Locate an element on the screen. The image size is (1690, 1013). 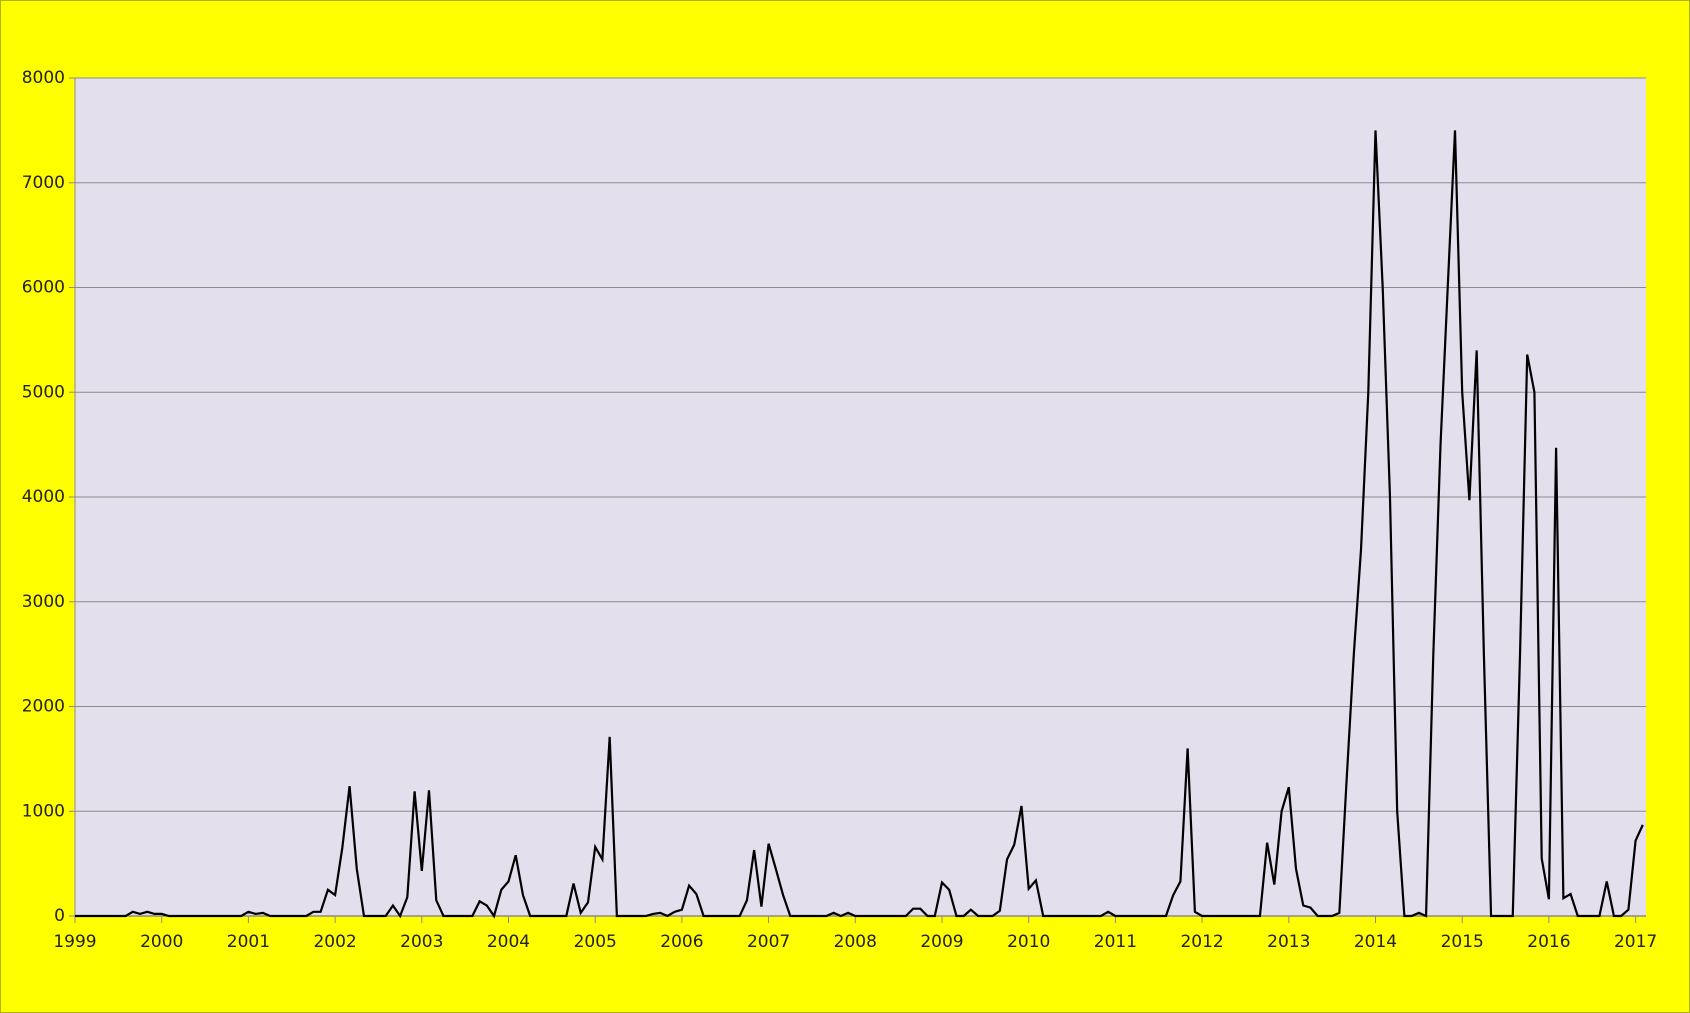
y-tick-label: 5000 is located at coordinates (43, 392).